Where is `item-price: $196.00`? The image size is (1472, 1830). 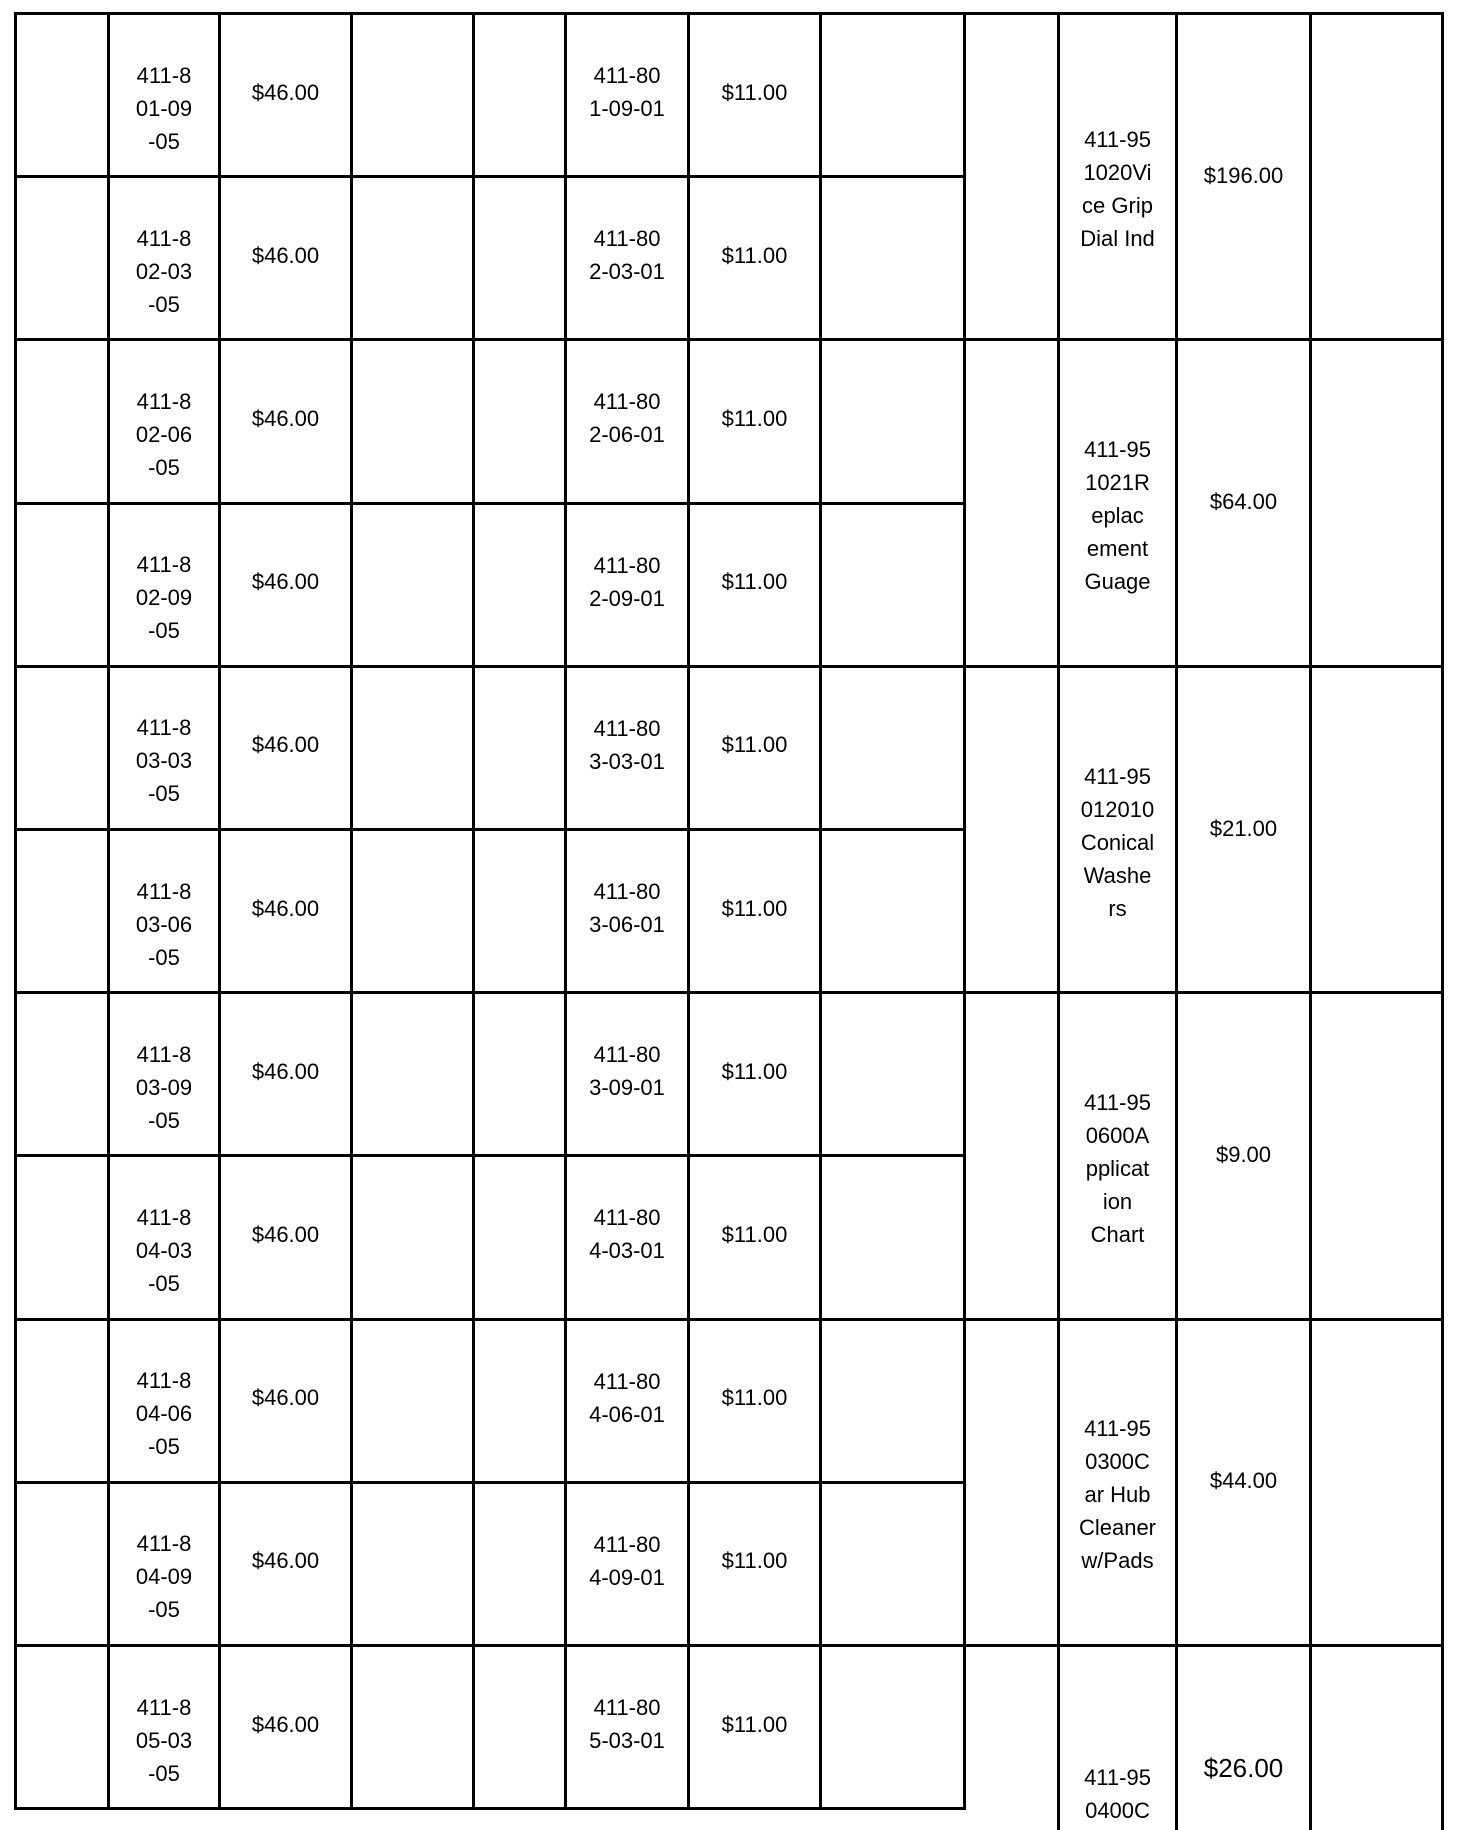 item-price: $196.00 is located at coordinates (1243, 175).